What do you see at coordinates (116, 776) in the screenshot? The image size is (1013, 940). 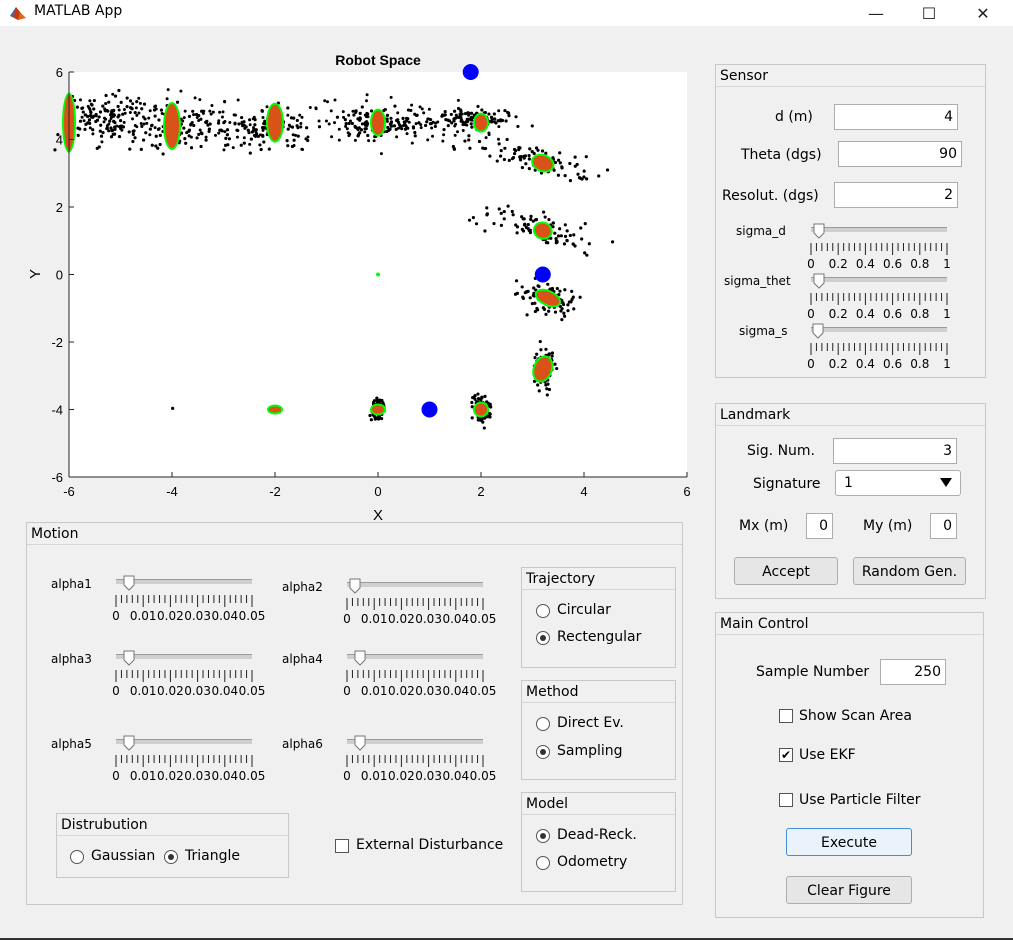 I see `slider-tick-label: 0` at bounding box center [116, 776].